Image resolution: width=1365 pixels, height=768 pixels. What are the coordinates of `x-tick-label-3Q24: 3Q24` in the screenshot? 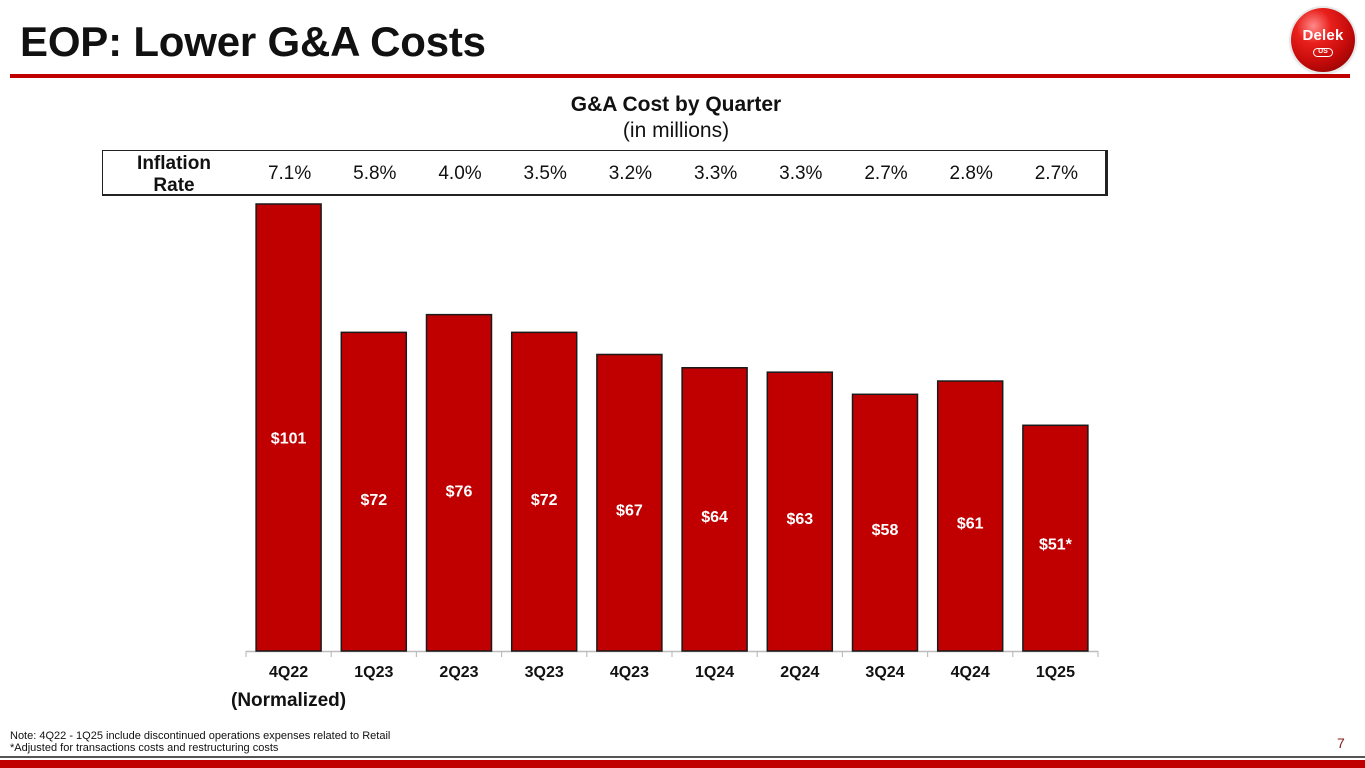 It's located at (884, 672).